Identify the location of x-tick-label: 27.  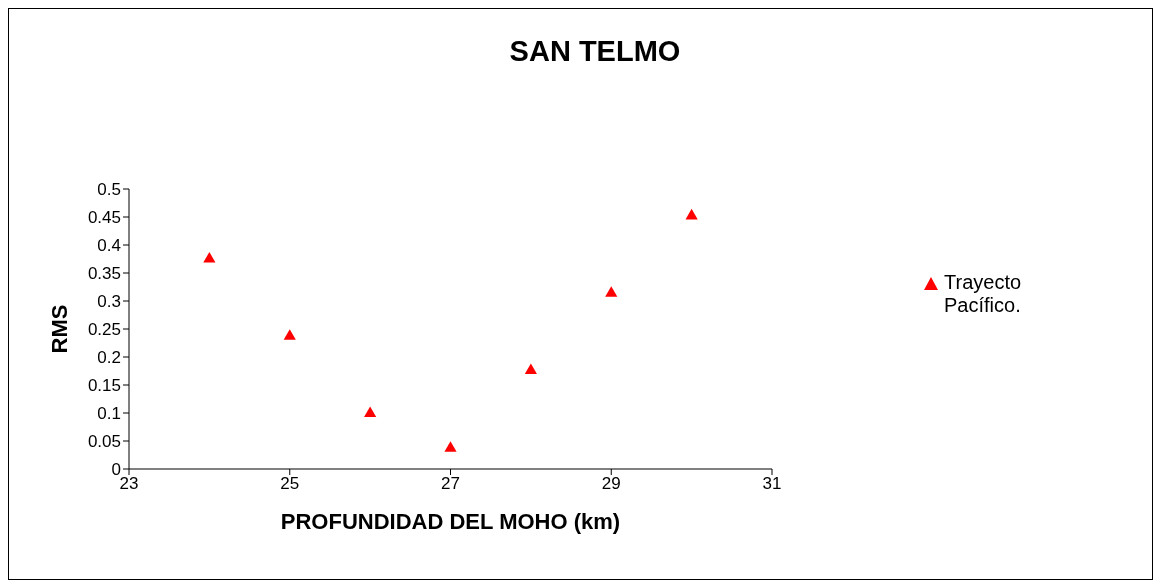
(450, 484).